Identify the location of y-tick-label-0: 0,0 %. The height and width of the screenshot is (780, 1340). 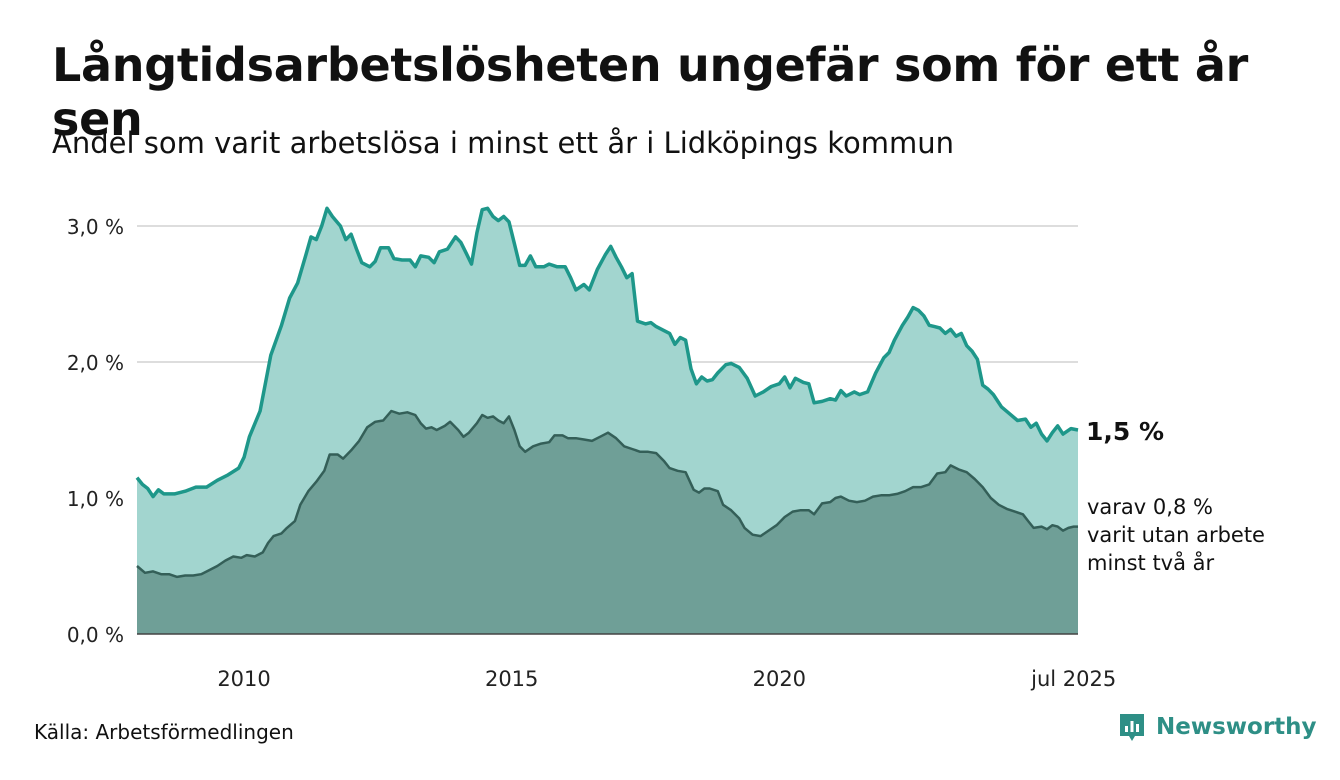
(95, 635).